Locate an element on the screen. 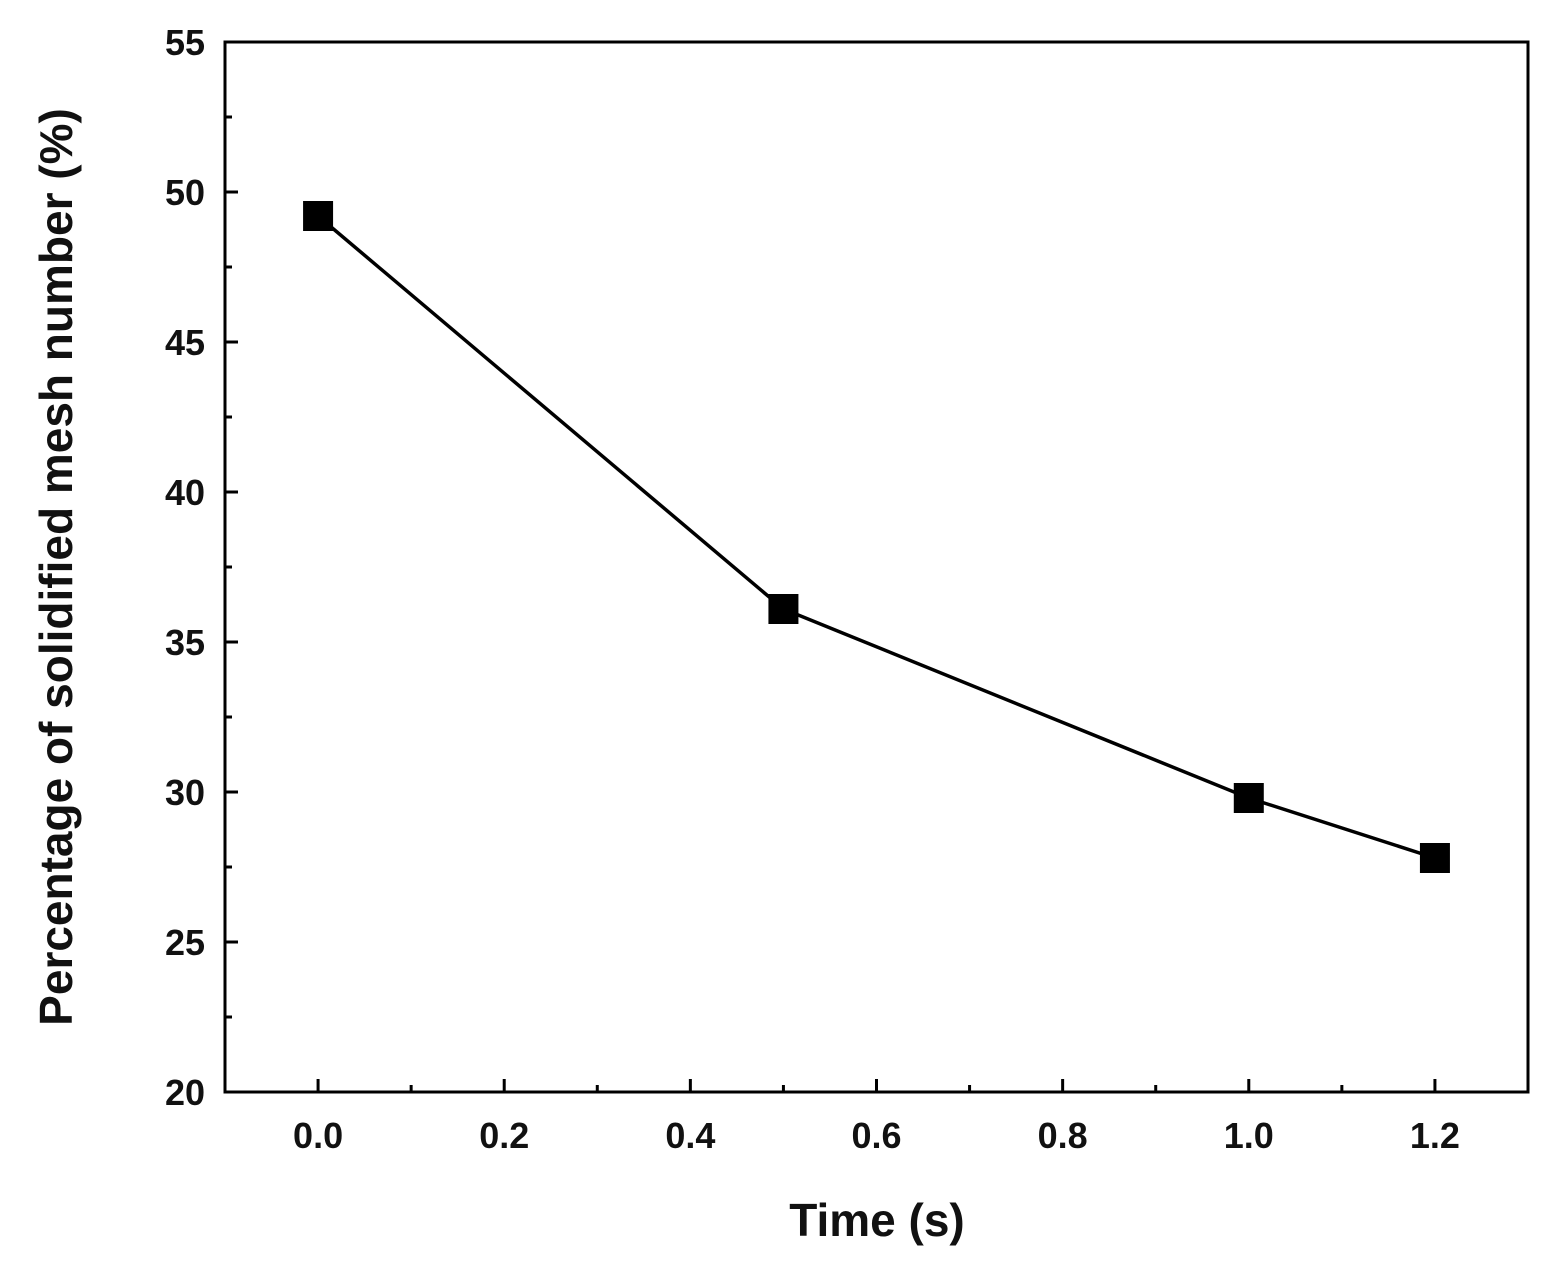 The height and width of the screenshot is (1279, 1551). x-axis-title: Time (s) is located at coordinates (877, 1220).